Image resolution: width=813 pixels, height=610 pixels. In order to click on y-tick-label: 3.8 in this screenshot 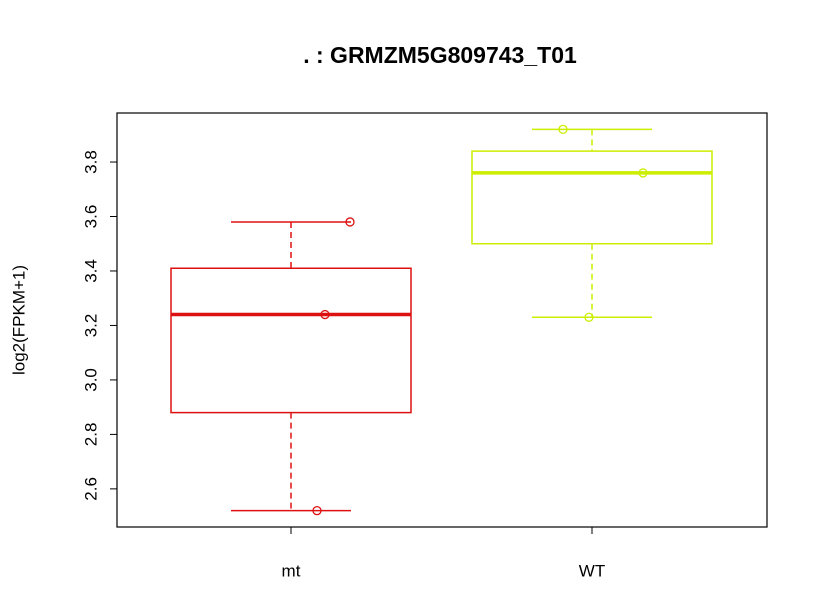, I will do `click(90, 162)`.